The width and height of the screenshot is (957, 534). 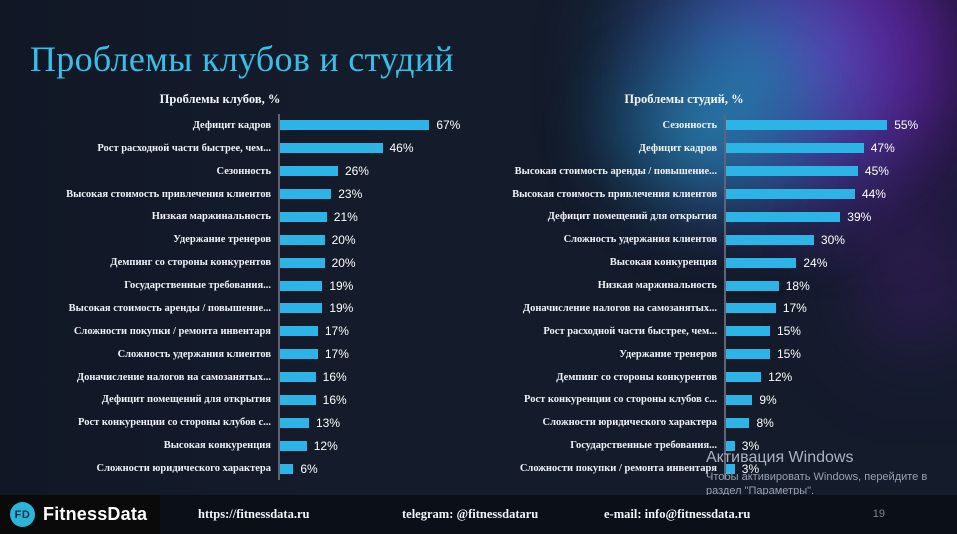 What do you see at coordinates (684, 99) in the screenshot?
I see `chart-studios-title: Проблемы студий, %` at bounding box center [684, 99].